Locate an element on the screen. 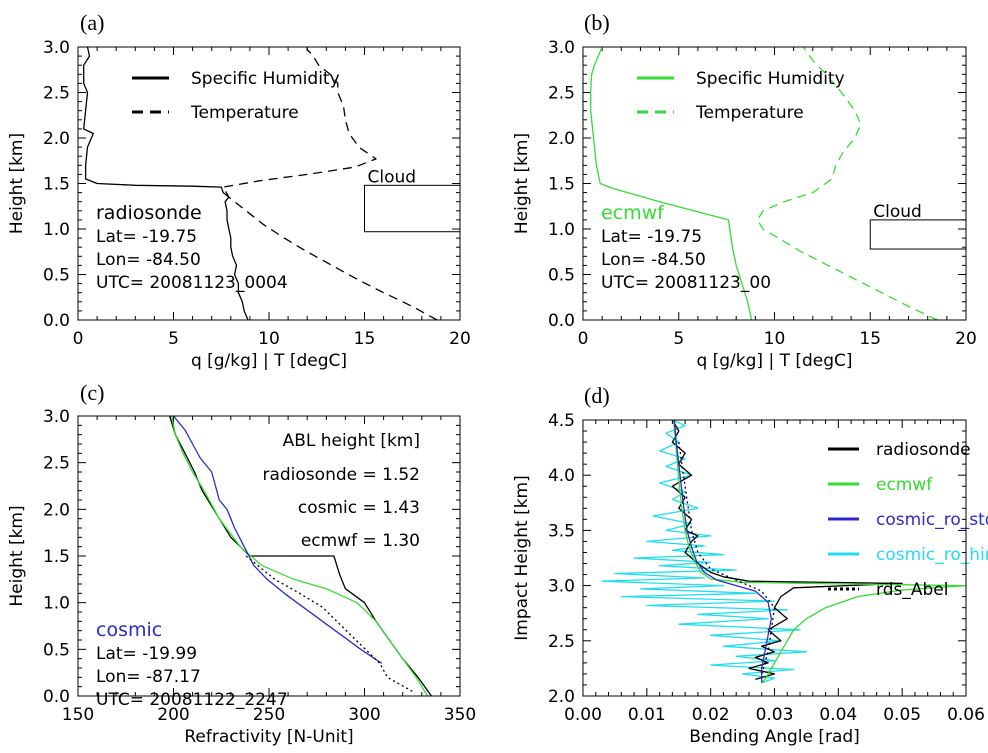 The width and height of the screenshot is (988, 753). x-tick-label: 300 is located at coordinates (364, 715).